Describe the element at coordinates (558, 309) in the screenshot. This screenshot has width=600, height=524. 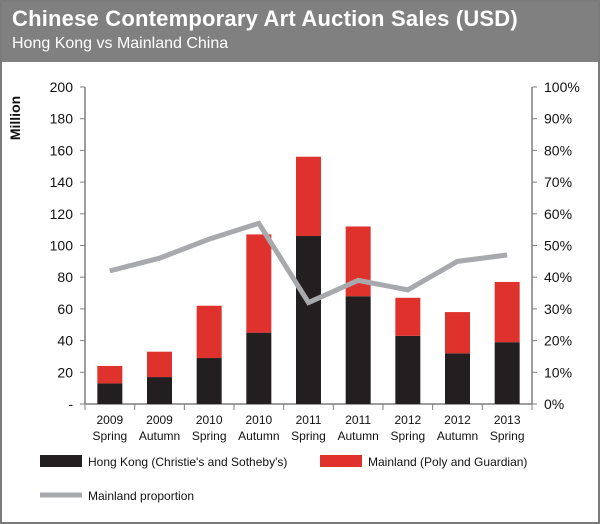
I see `y2-tick-label: 30%` at that location.